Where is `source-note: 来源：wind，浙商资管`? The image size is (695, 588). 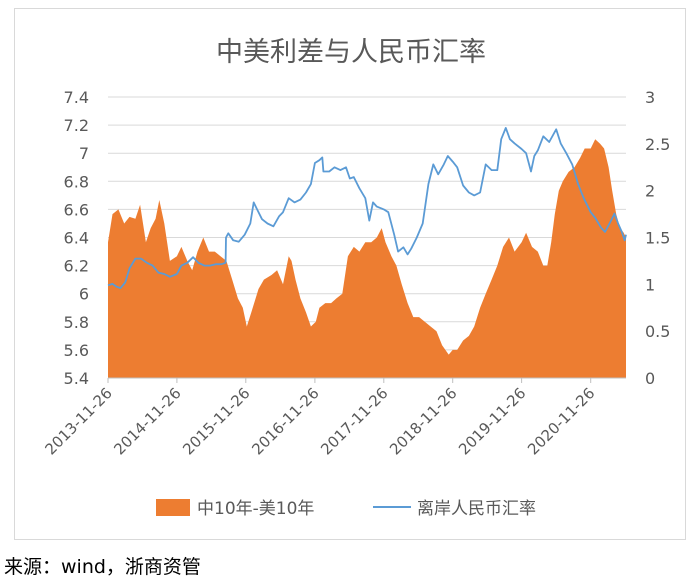 source-note: 来源：wind，浙商资管 is located at coordinates (102, 567).